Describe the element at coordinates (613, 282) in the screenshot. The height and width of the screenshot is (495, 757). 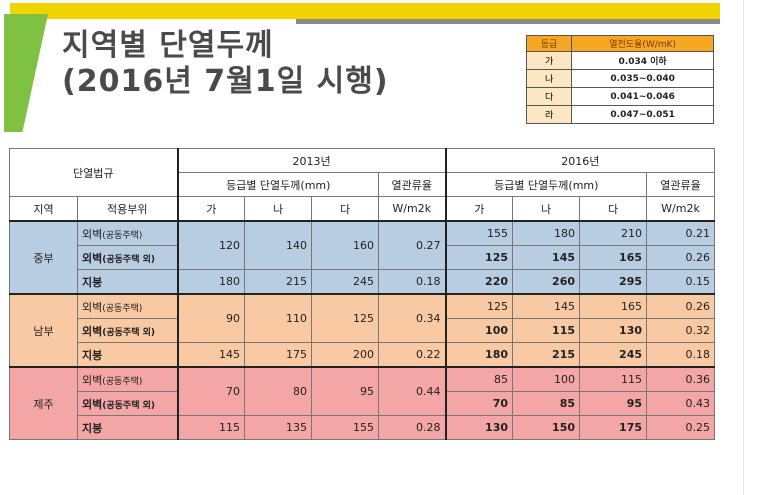
I see `value-cell: 295` at that location.